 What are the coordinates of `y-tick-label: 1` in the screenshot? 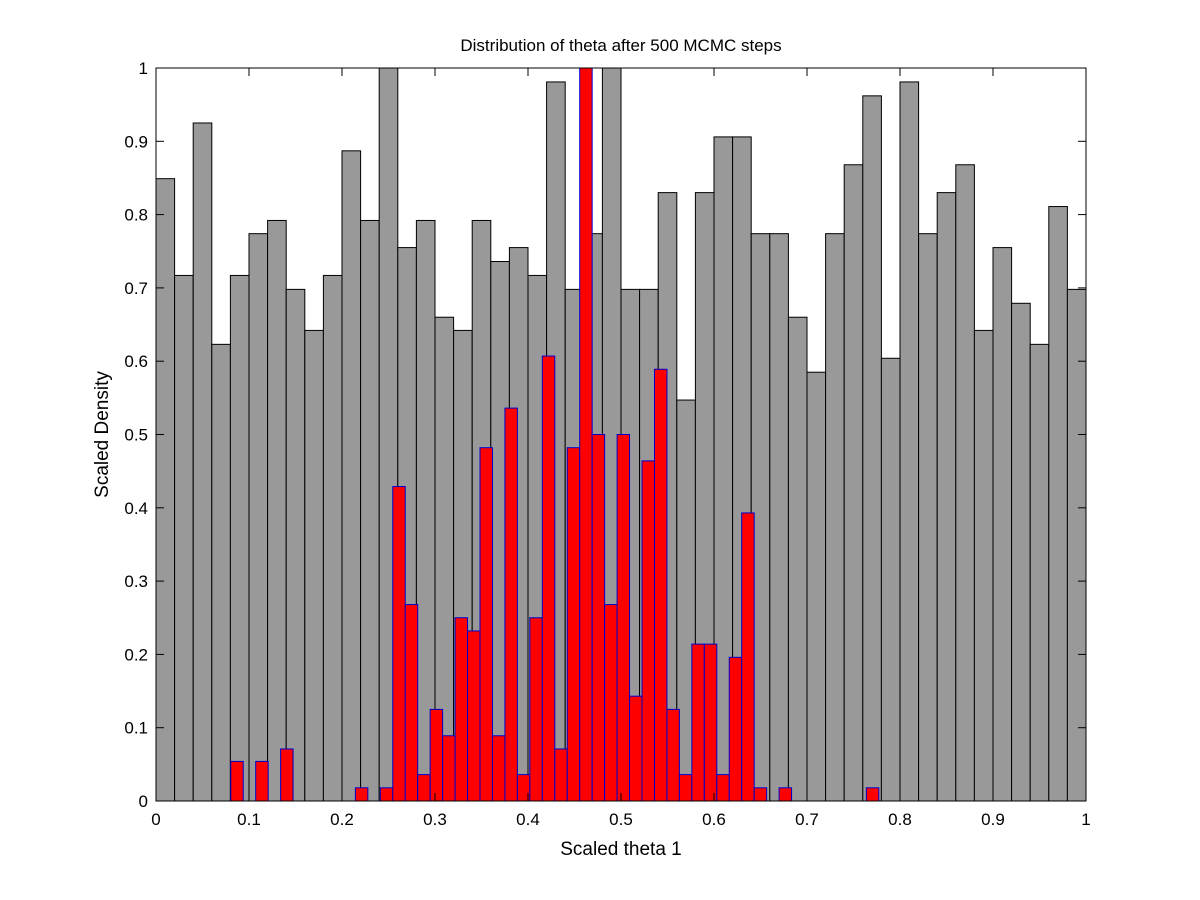 It's located at (143, 68).